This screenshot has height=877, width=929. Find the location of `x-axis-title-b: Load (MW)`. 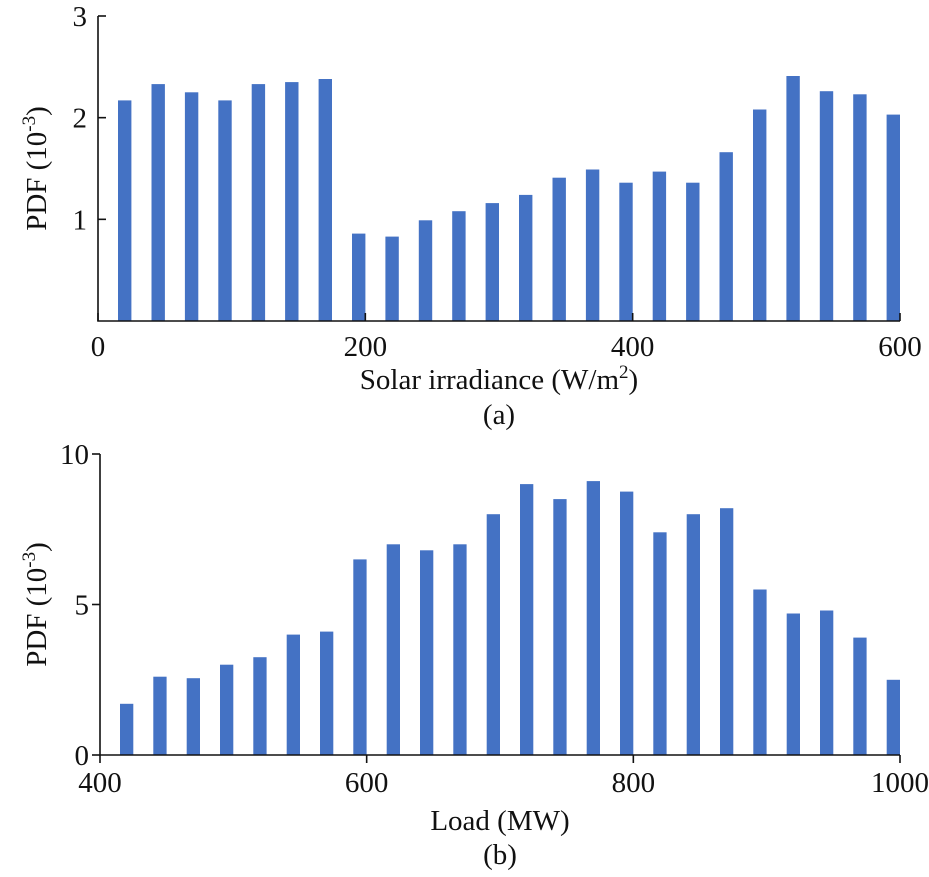

x-axis-title-b: Load (MW) is located at coordinates (499, 821).